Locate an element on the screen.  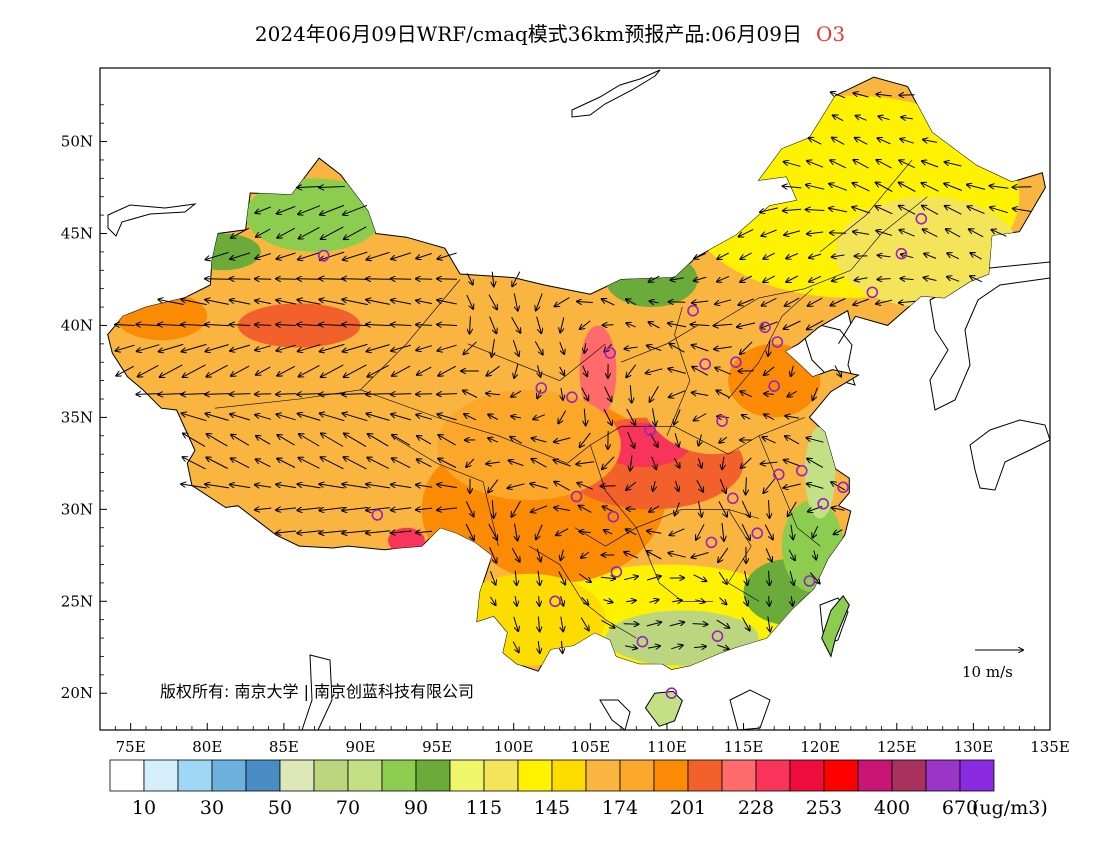
legend-label-8: 201 is located at coordinates (688, 808).